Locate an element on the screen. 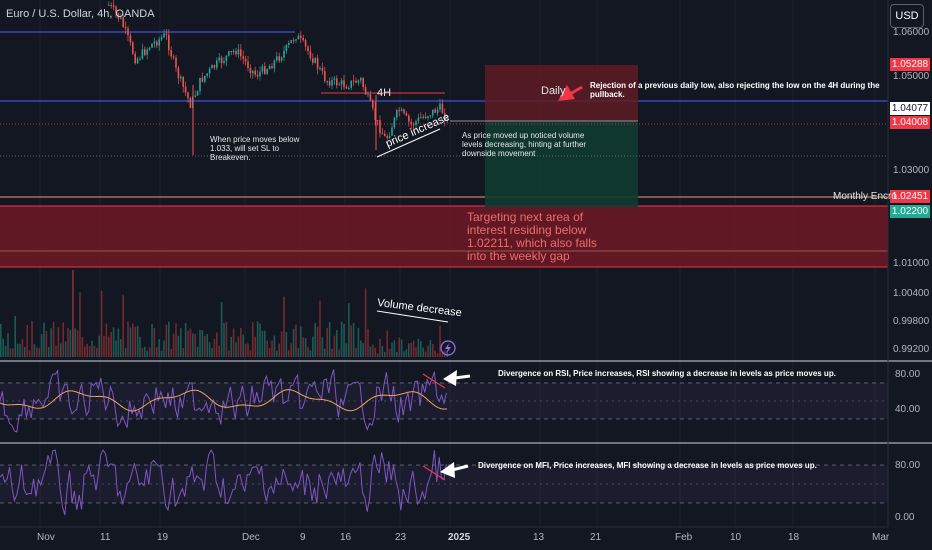 This screenshot has height=550, width=932. time-tick: Dec is located at coordinates (251, 537).